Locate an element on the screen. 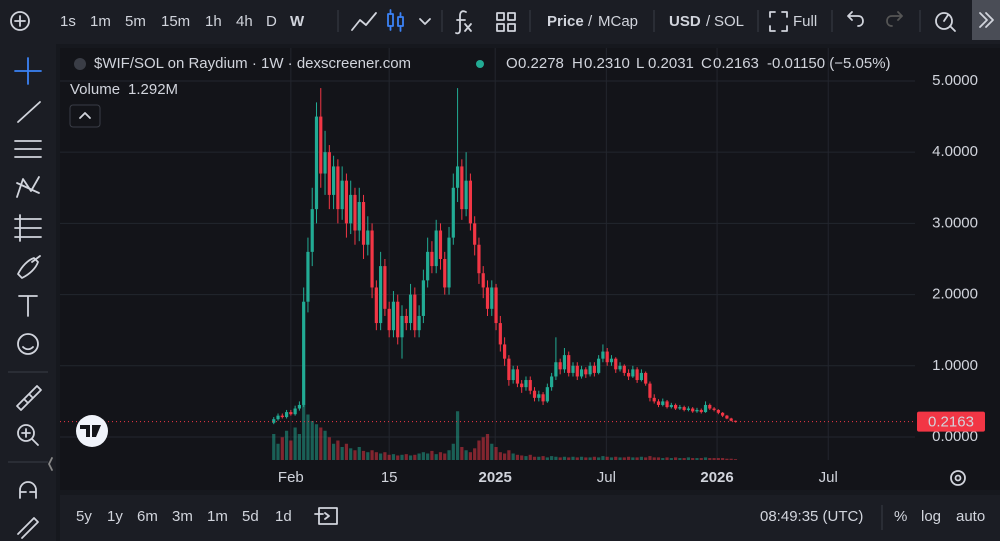 Image resolution: width=1000 pixels, height=541 pixels. currency-toggle: SOL is located at coordinates (729, 21).